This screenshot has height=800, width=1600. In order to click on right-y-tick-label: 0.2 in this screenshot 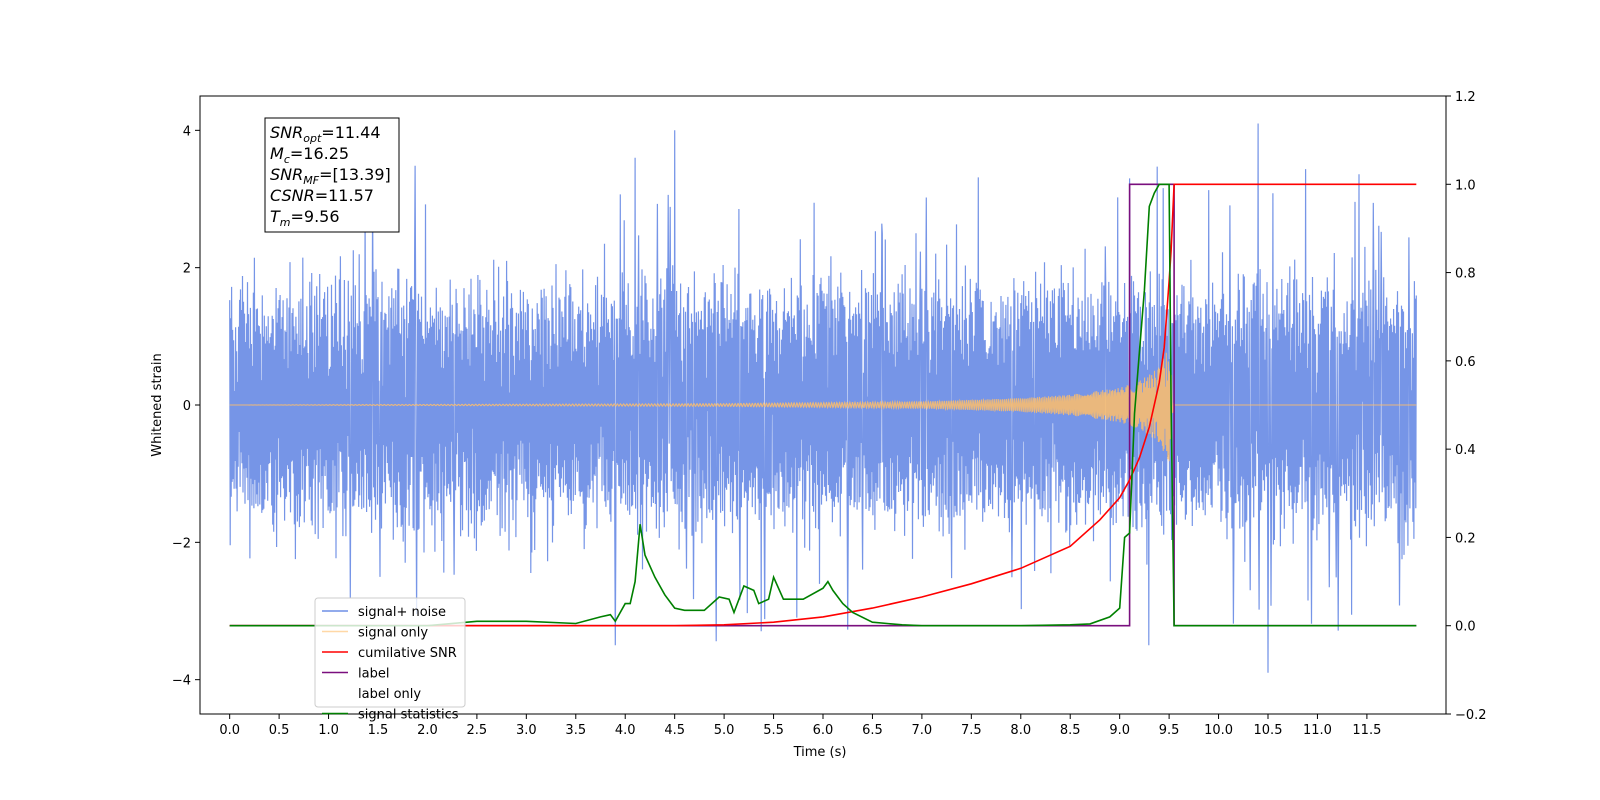, I will do `click(1465, 538)`.